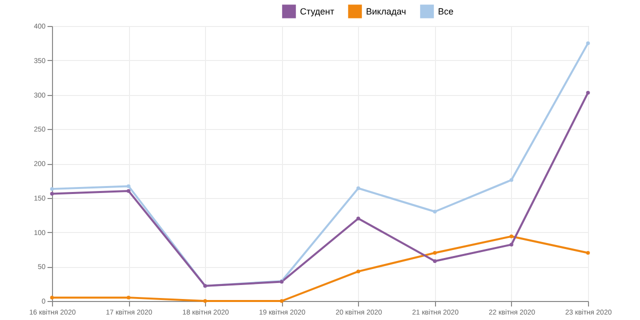 The image size is (640, 320). I want to click on legend-label: Викладач, so click(386, 11).